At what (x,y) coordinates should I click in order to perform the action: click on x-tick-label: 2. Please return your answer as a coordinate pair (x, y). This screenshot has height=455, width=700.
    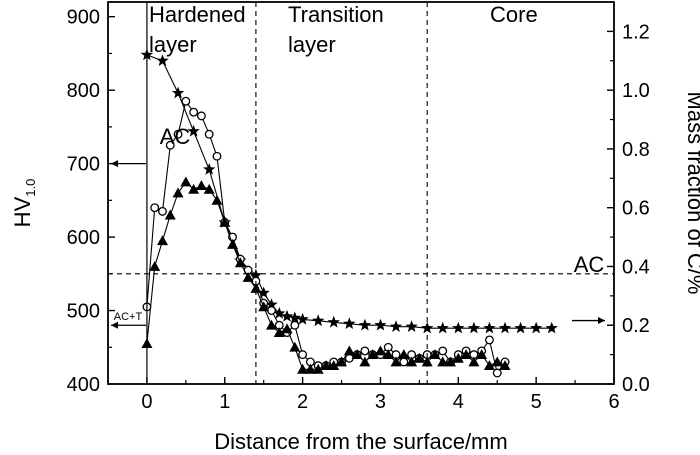
    Looking at the image, I should click on (302, 402).